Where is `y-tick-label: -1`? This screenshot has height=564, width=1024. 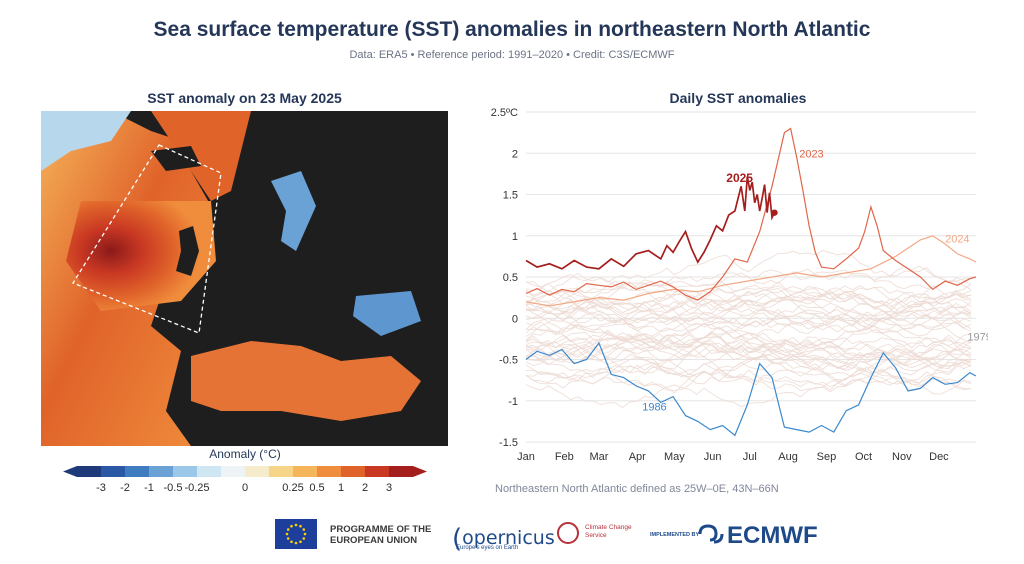 y-tick-label: -1 is located at coordinates (513, 402).